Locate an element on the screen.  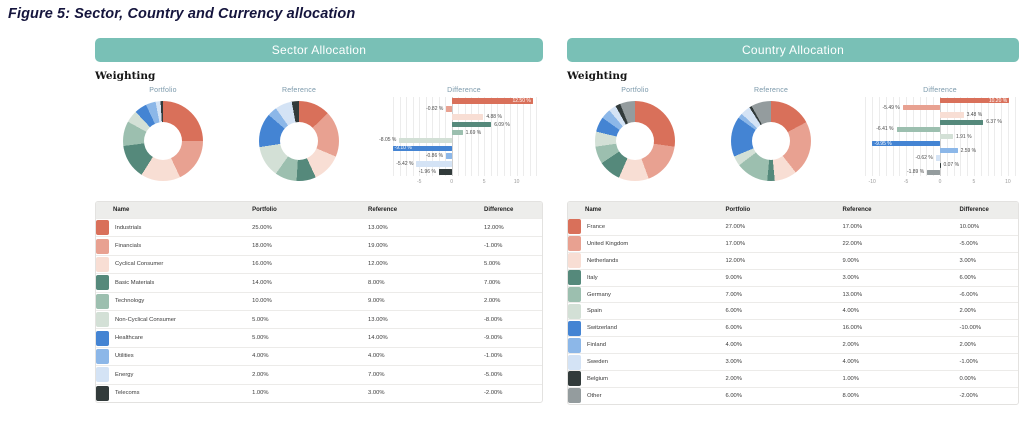
table-cell: 27.00% is located at coordinates (735, 226).